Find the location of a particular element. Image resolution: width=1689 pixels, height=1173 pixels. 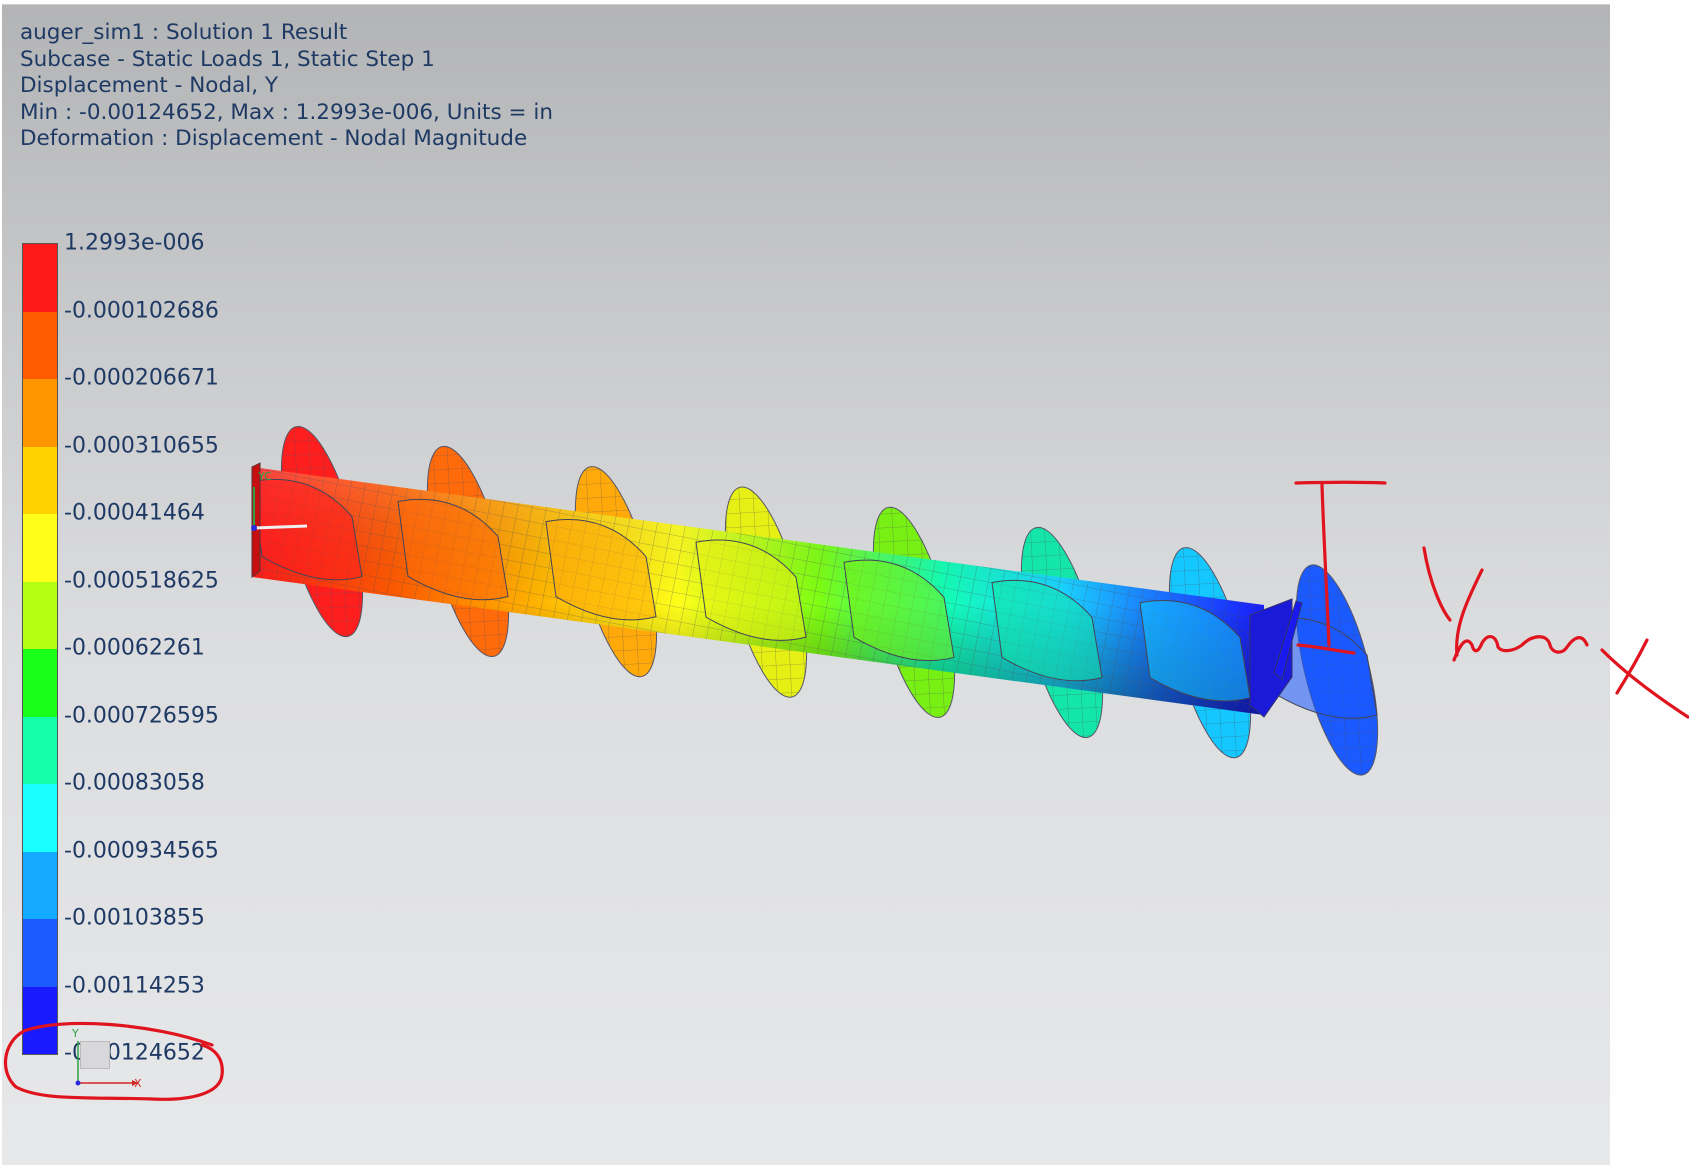

color-legend-bar is located at coordinates (40, 649).